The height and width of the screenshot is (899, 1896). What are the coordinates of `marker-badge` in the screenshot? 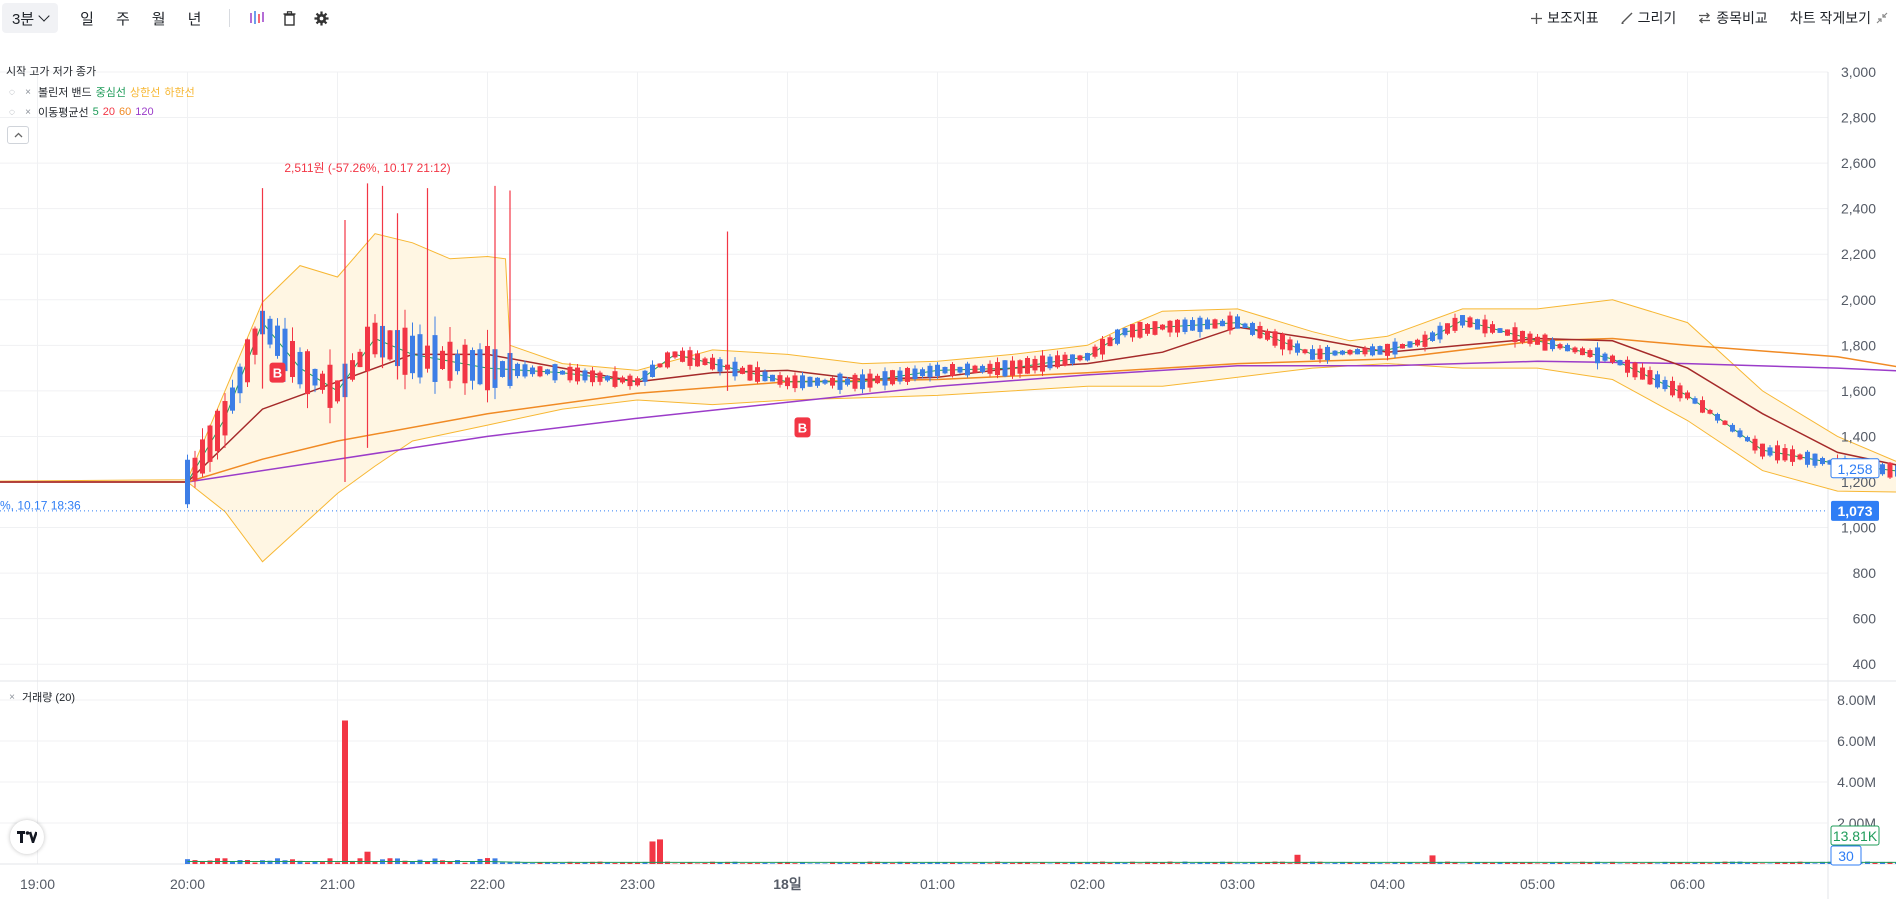 It's located at (277, 372).